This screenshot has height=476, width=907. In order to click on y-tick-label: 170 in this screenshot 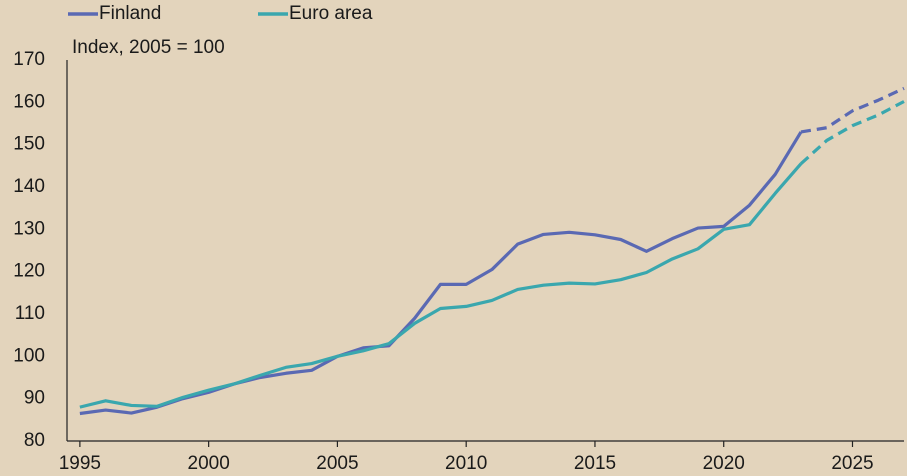, I will do `click(29, 59)`.